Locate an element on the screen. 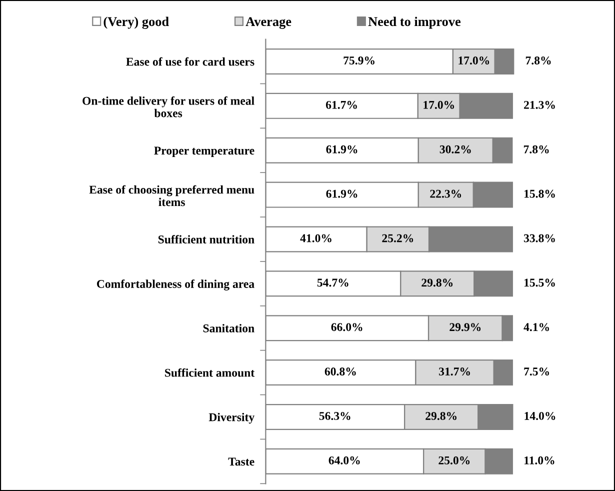 Image resolution: width=615 pixels, height=491 pixels. data-label: 15.5% is located at coordinates (539, 282).